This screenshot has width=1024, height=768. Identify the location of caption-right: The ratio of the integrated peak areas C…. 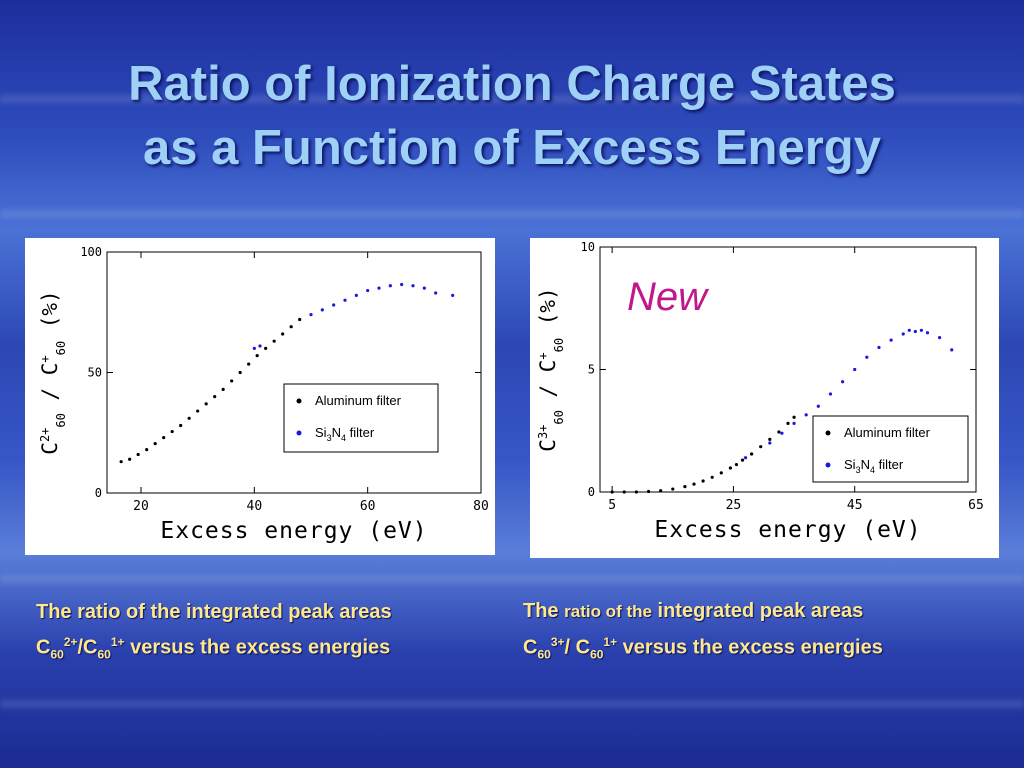
(703, 633).